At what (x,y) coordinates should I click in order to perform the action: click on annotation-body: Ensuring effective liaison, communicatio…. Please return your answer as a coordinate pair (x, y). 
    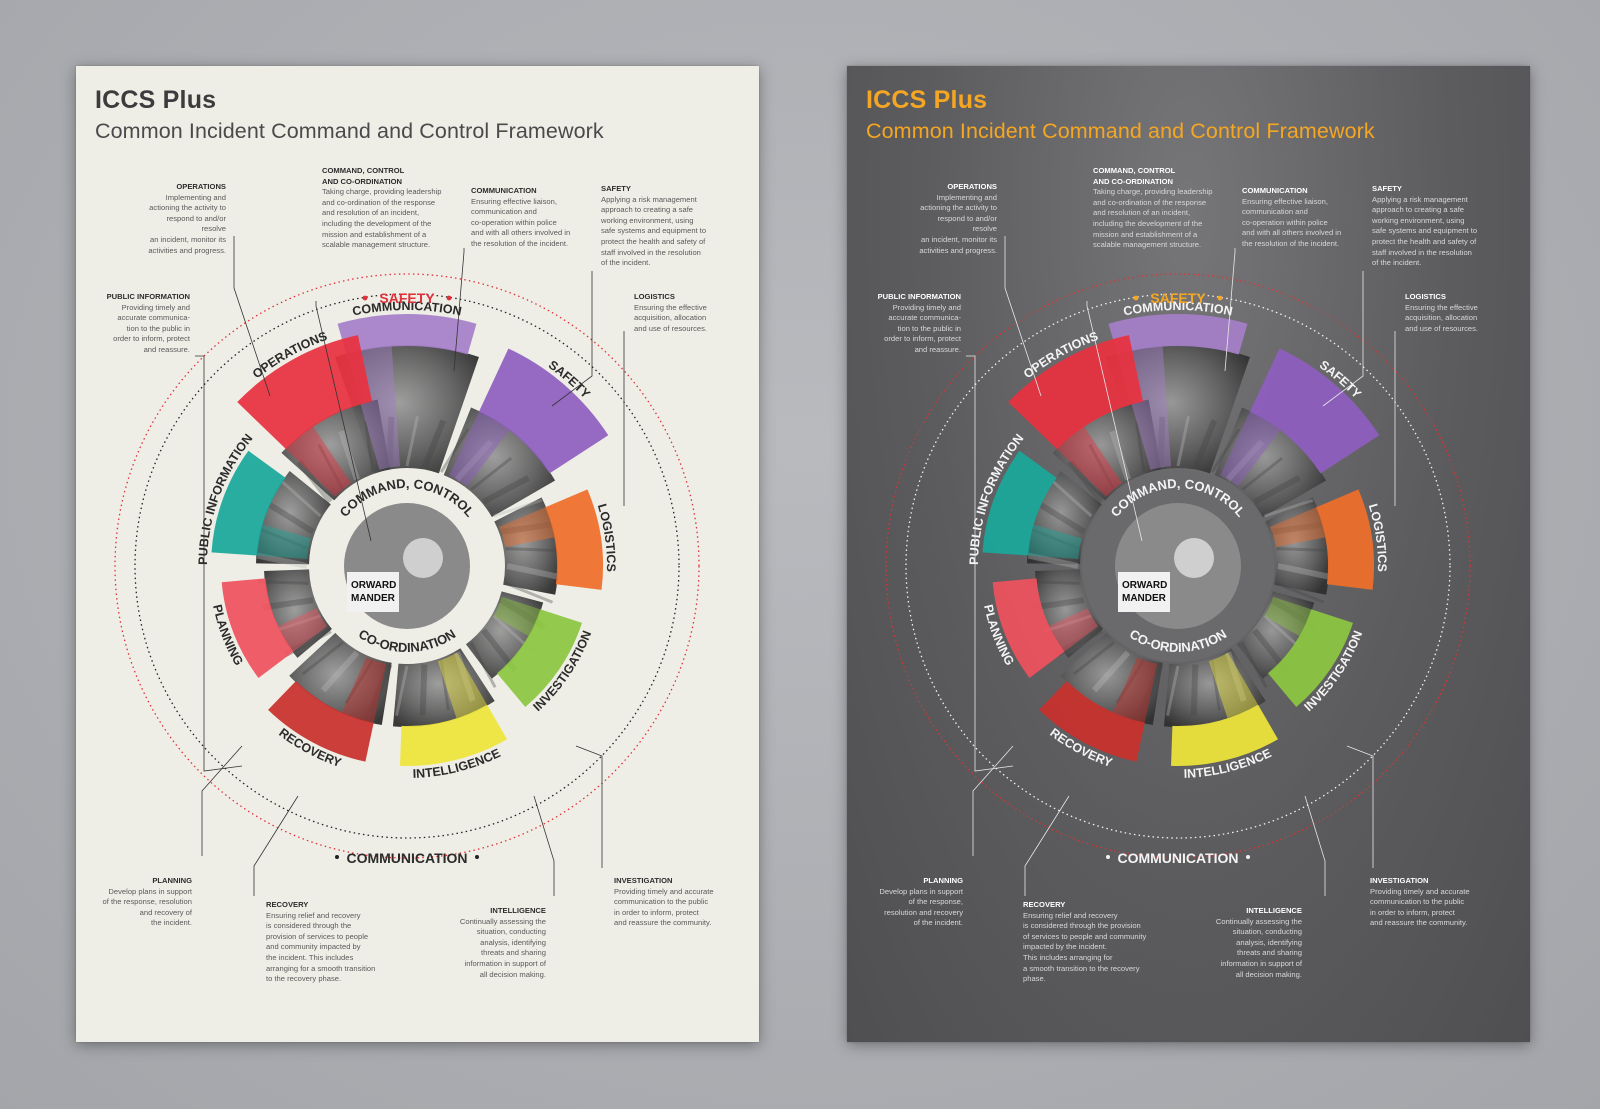
    Looking at the image, I should click on (1292, 222).